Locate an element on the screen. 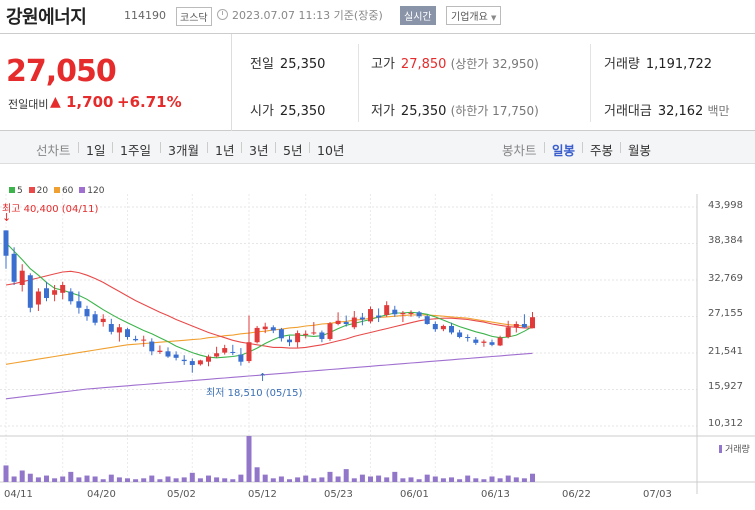  tab-5y: 5년 is located at coordinates (293, 150).